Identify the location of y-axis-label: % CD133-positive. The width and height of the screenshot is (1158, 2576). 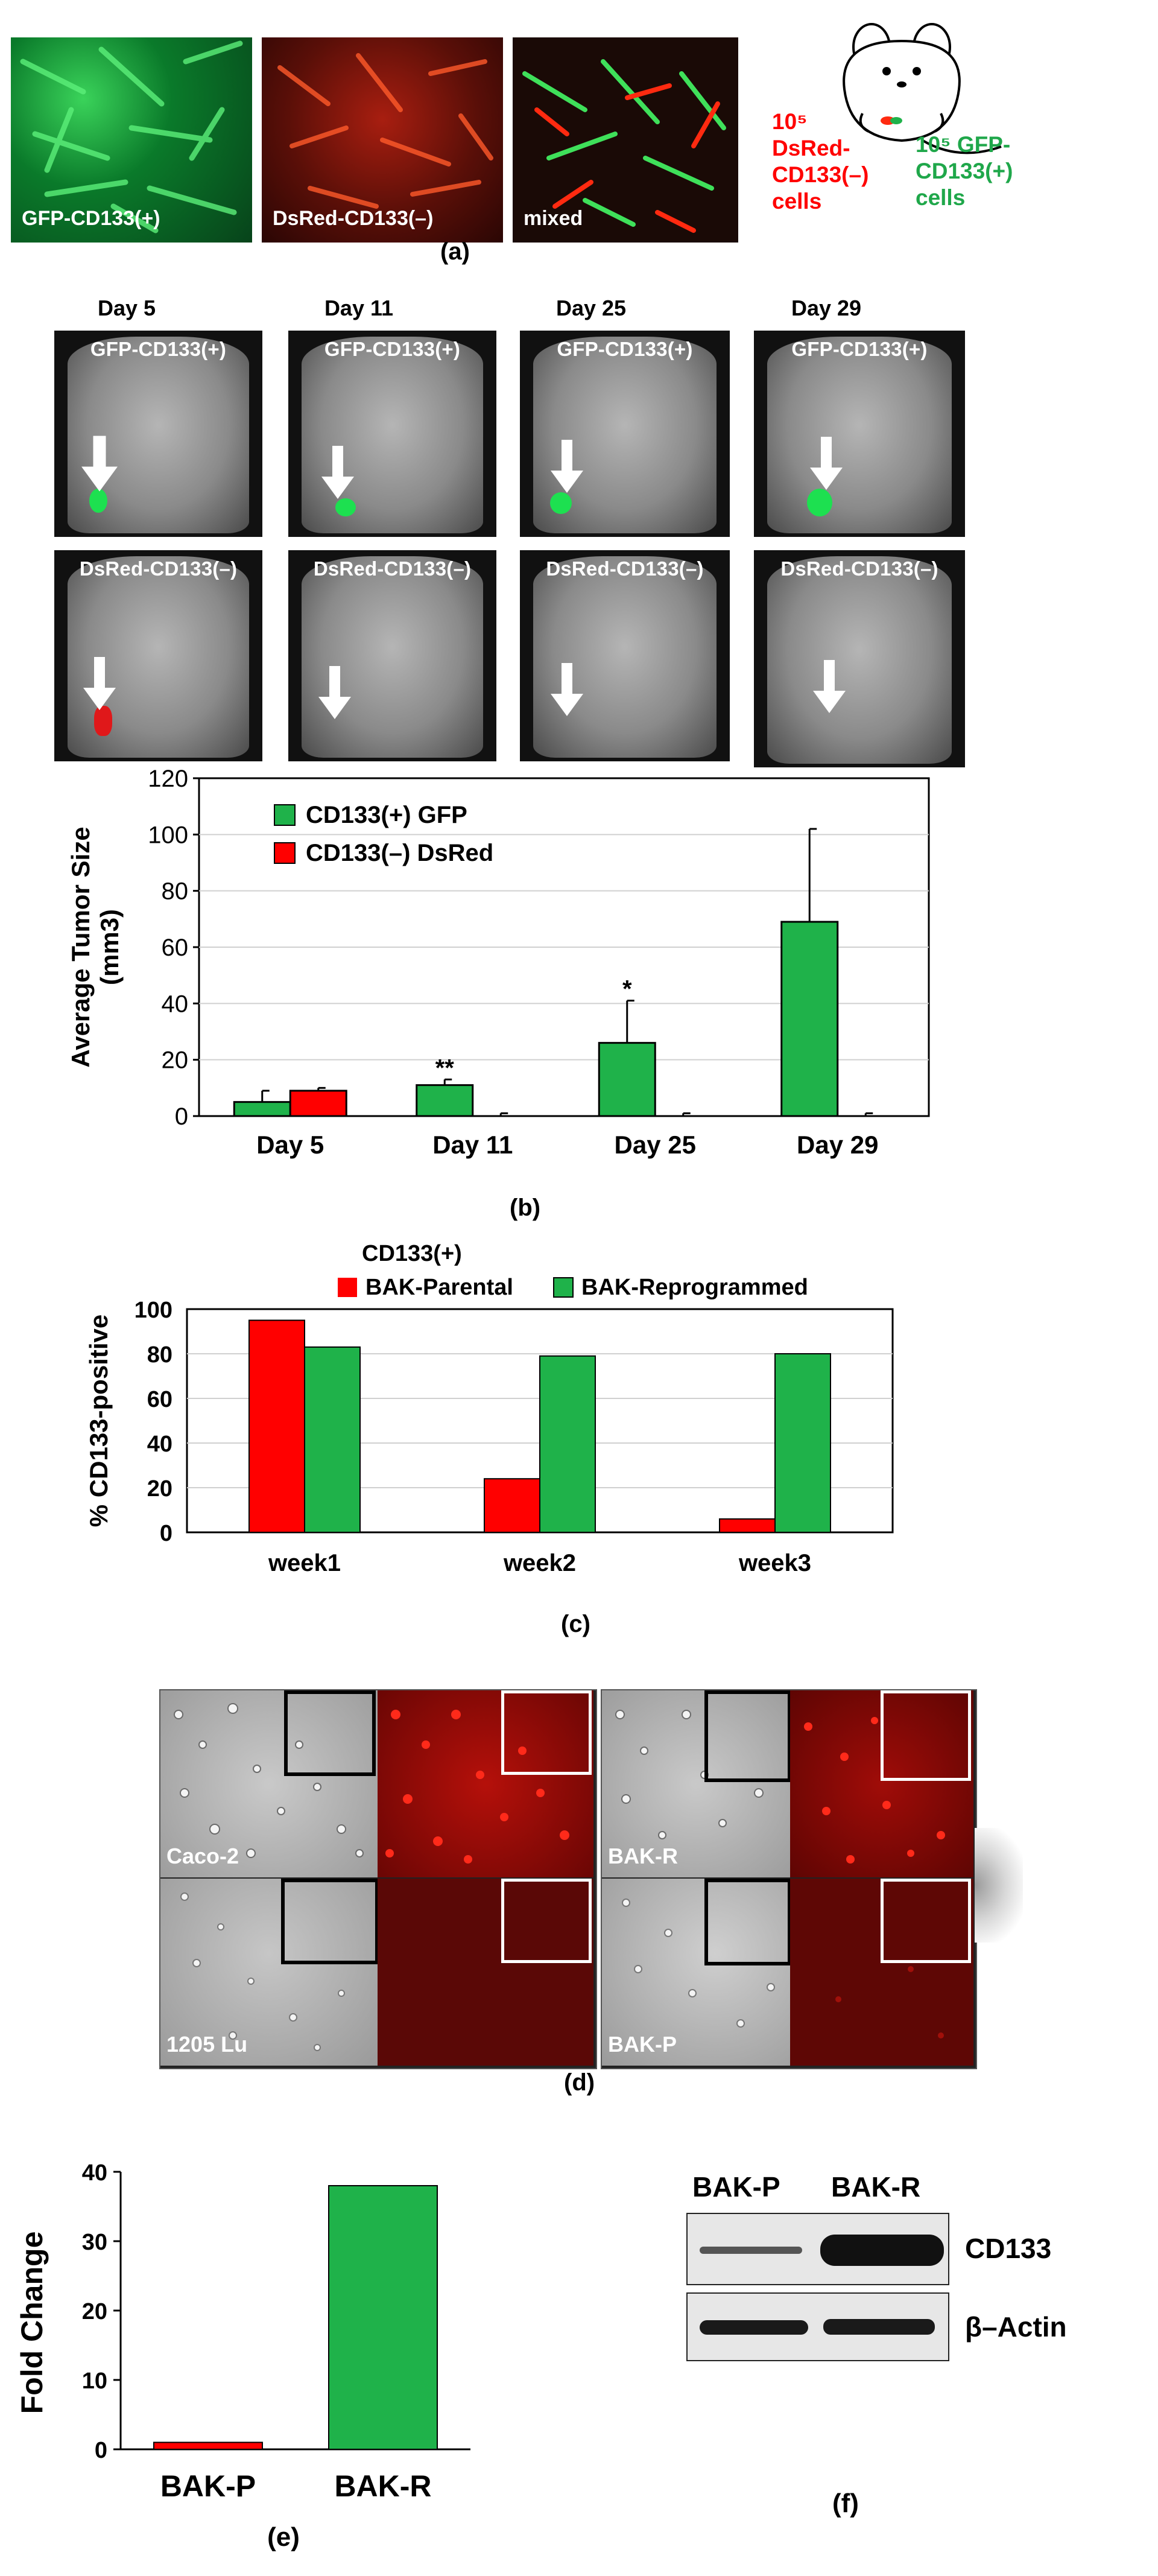
(98, 1421).